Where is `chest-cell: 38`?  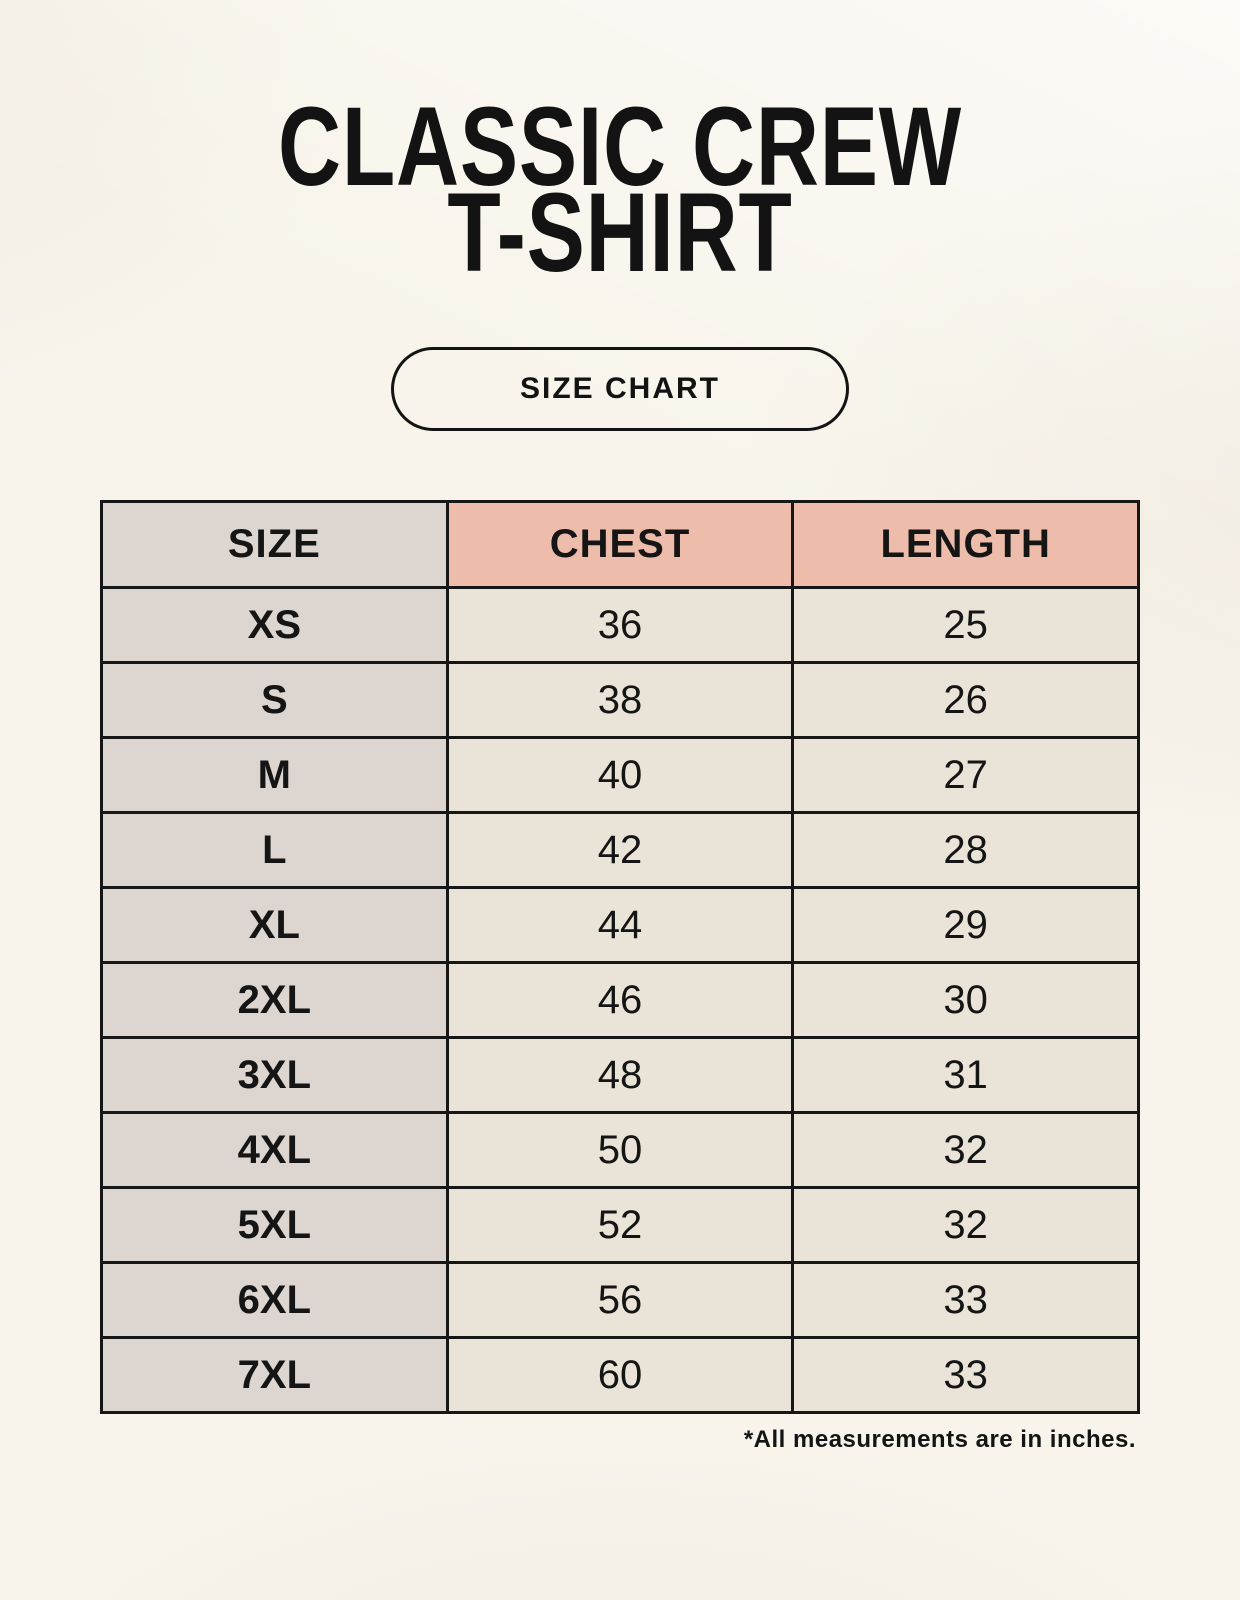
chest-cell: 38 is located at coordinates (620, 700).